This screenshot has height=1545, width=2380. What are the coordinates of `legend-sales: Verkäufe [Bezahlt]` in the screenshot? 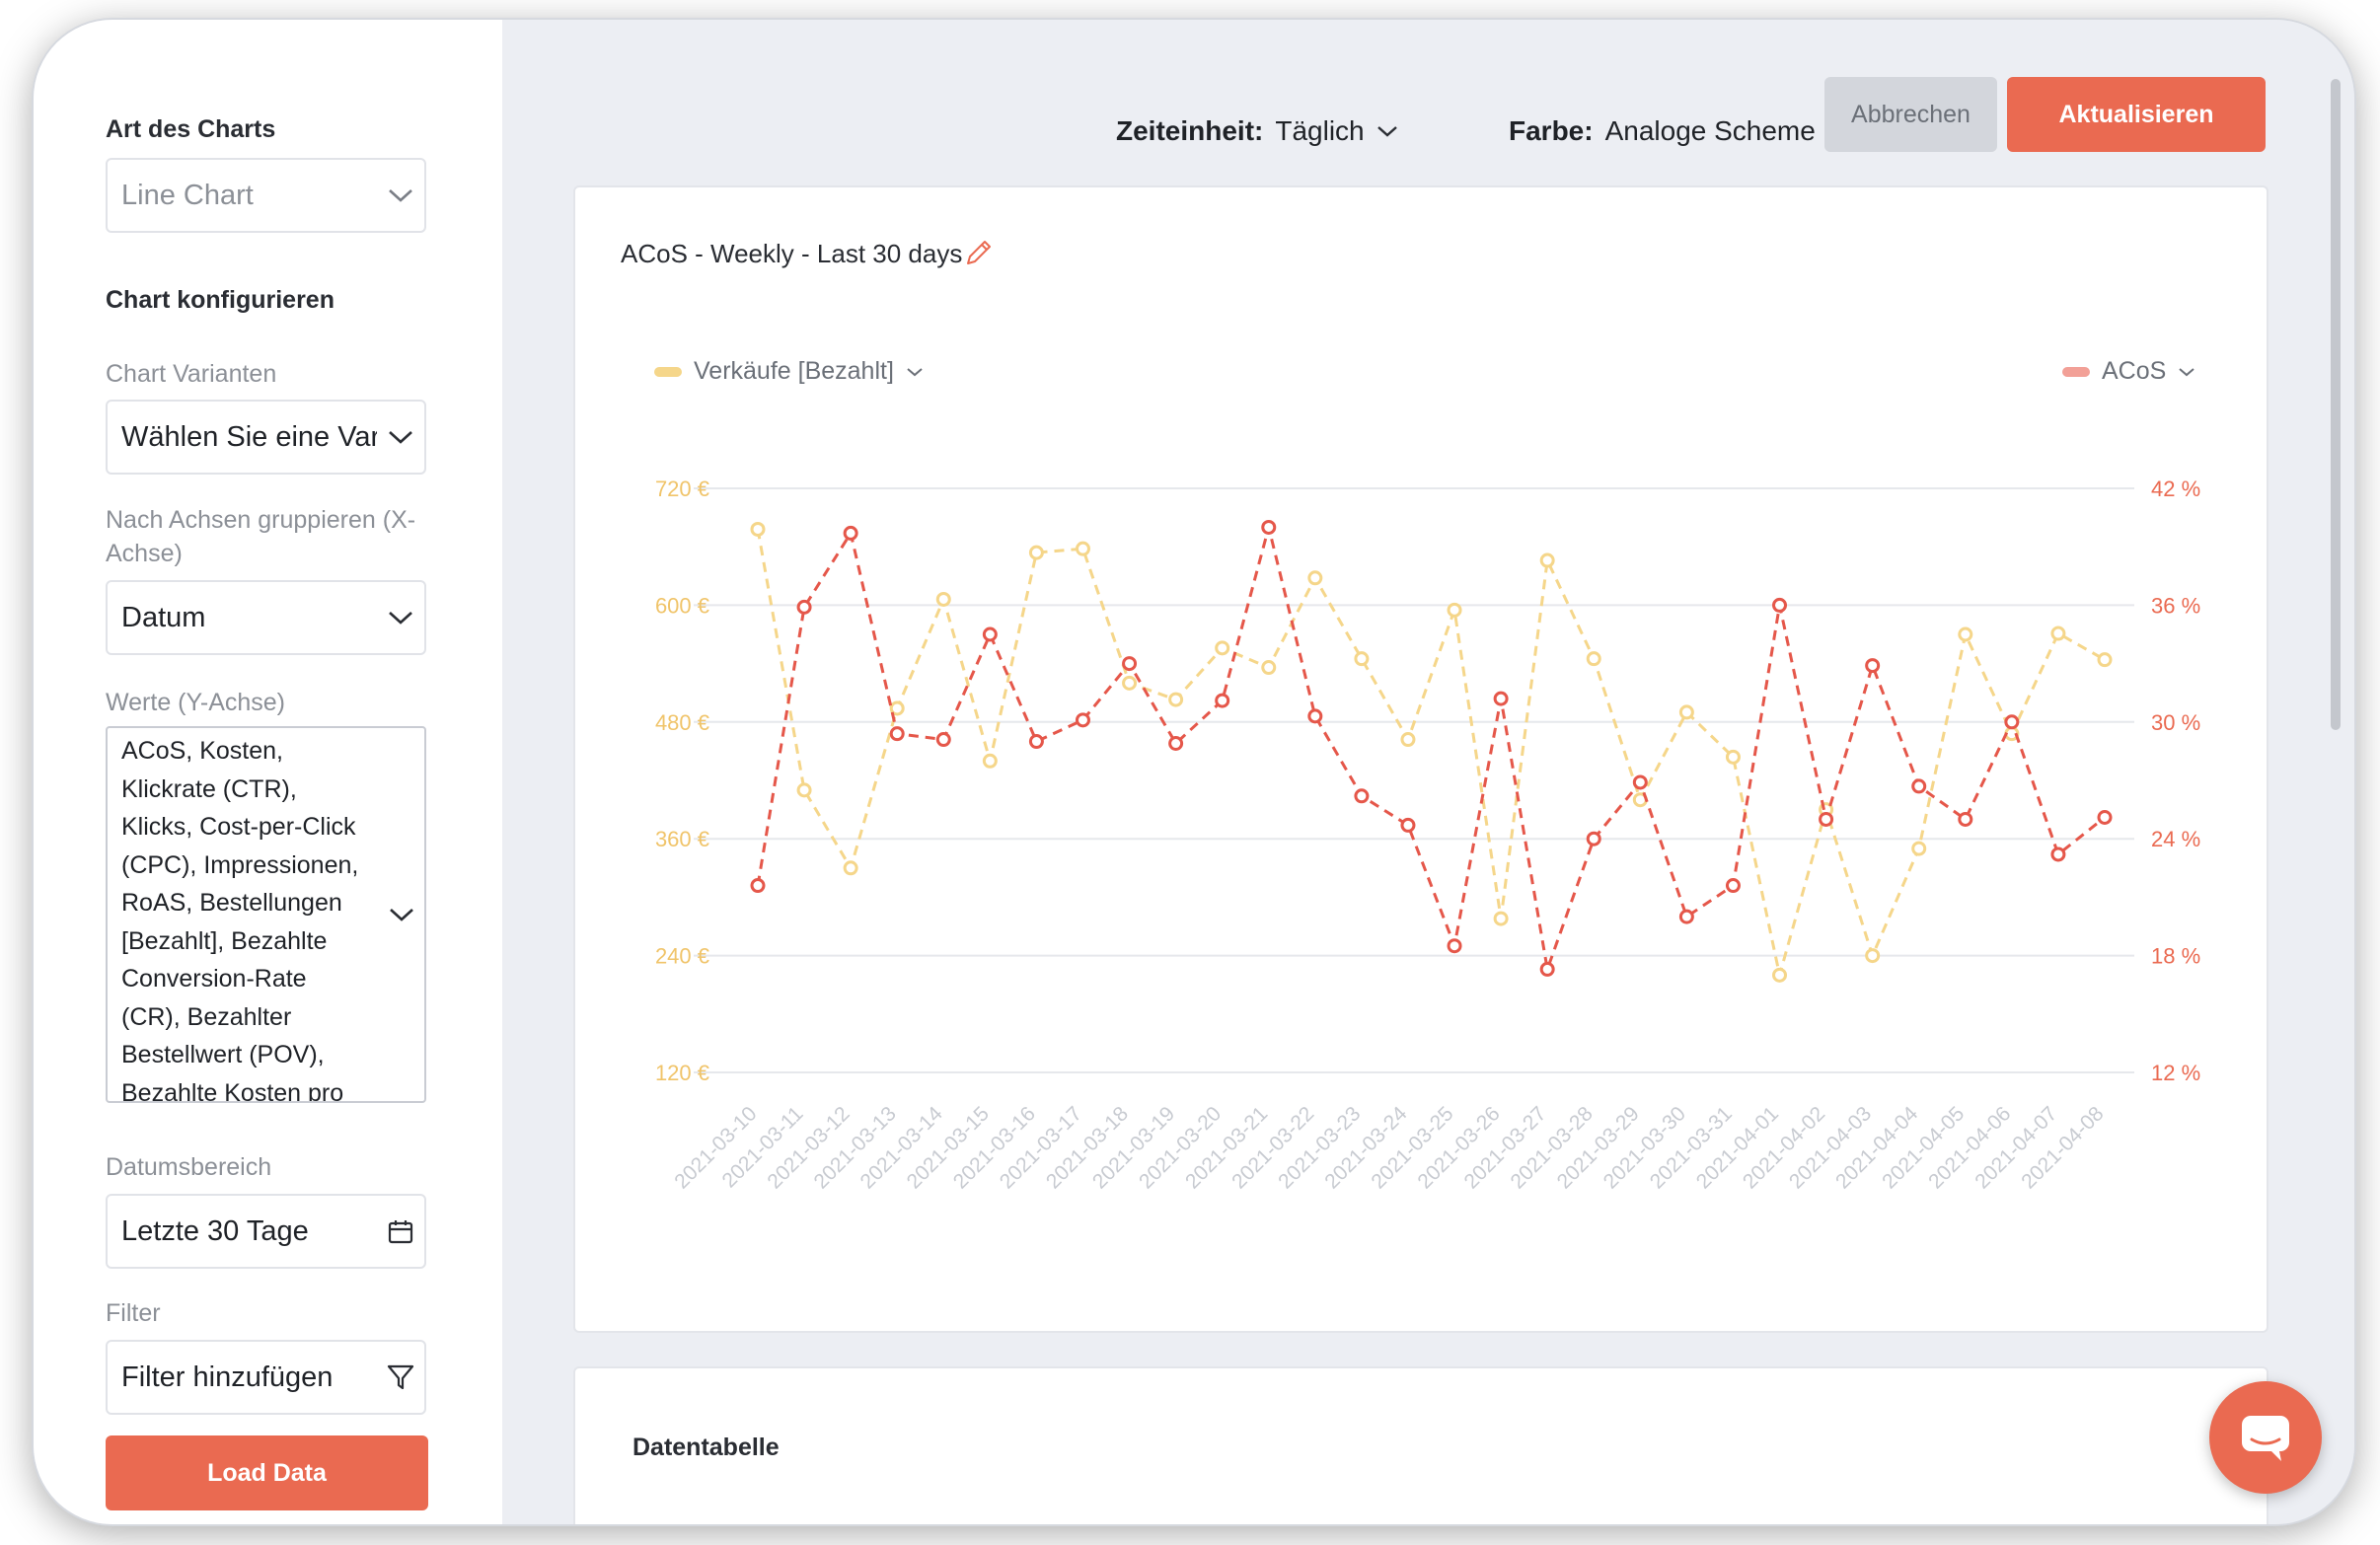 It's located at (789, 371).